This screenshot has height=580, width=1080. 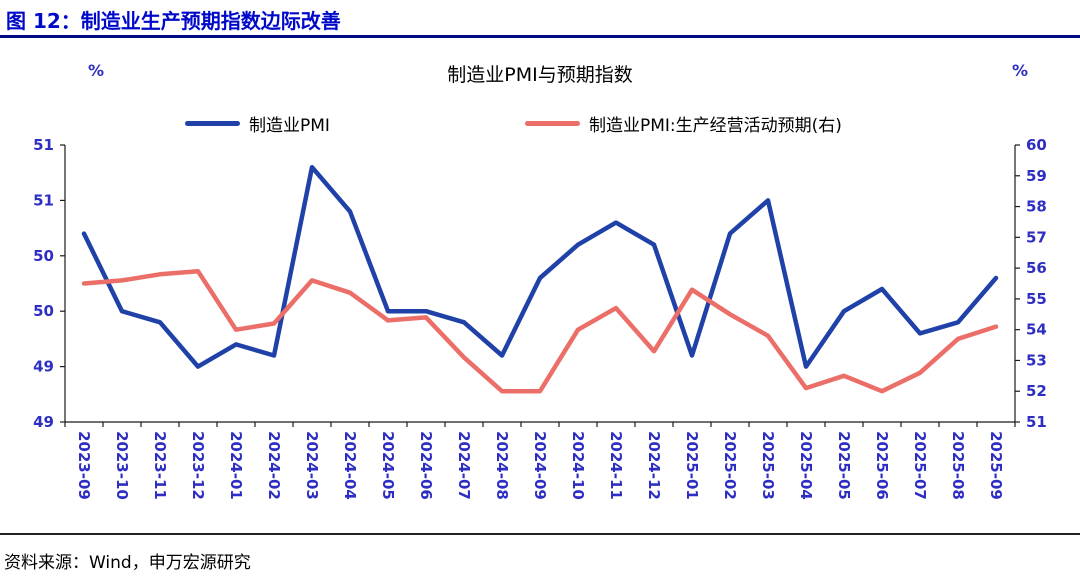 I want to click on svg-text: 56, so click(x=1036, y=268).